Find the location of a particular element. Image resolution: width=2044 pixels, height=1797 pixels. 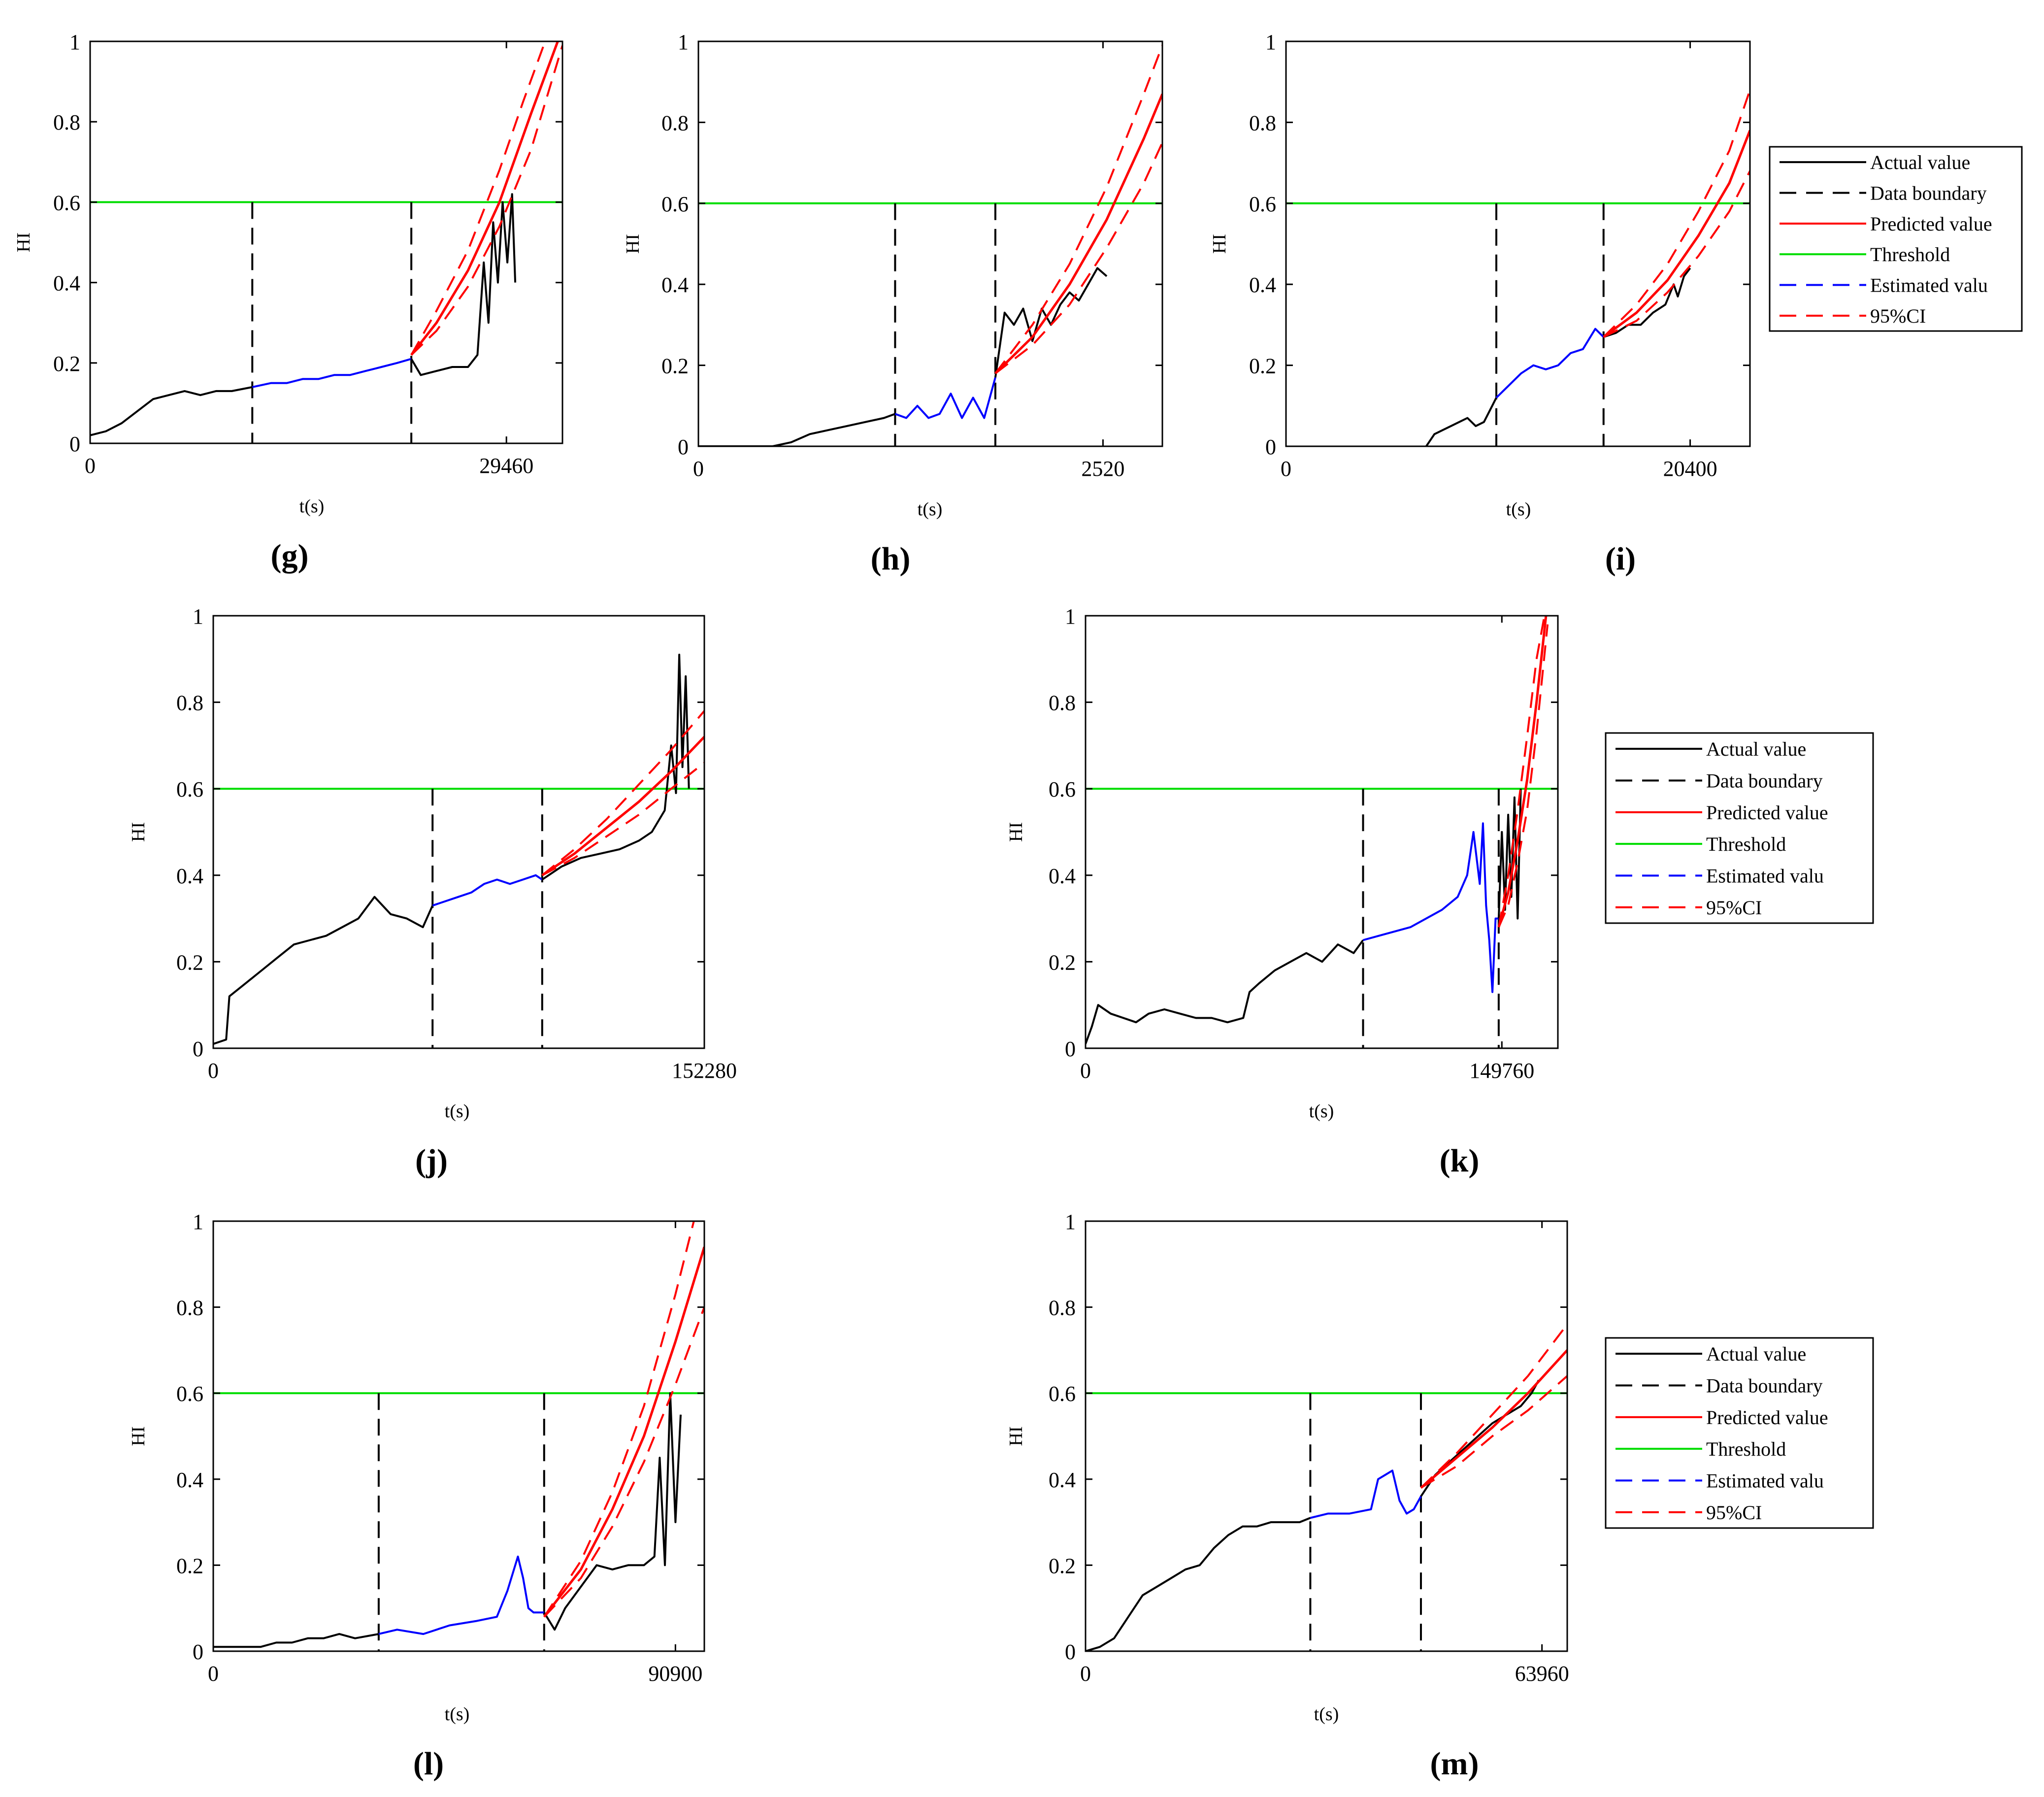

chart-panel-3: 0 0.2 0.4 0.6 0.8 1 0 20400 t(s) HI (i) is located at coordinates (1480, 303).